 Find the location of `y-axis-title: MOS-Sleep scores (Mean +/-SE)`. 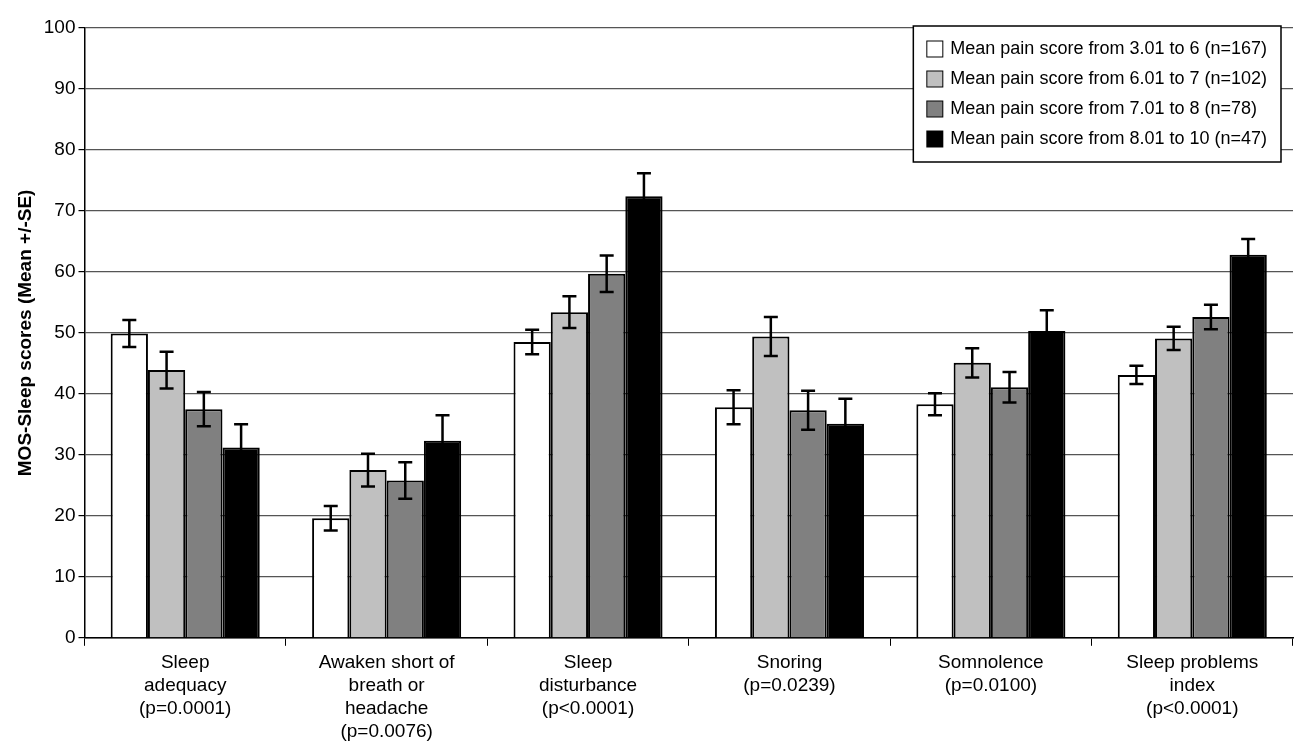

y-axis-title: MOS-Sleep scores (Mean +/-SE) is located at coordinates (24, 333).